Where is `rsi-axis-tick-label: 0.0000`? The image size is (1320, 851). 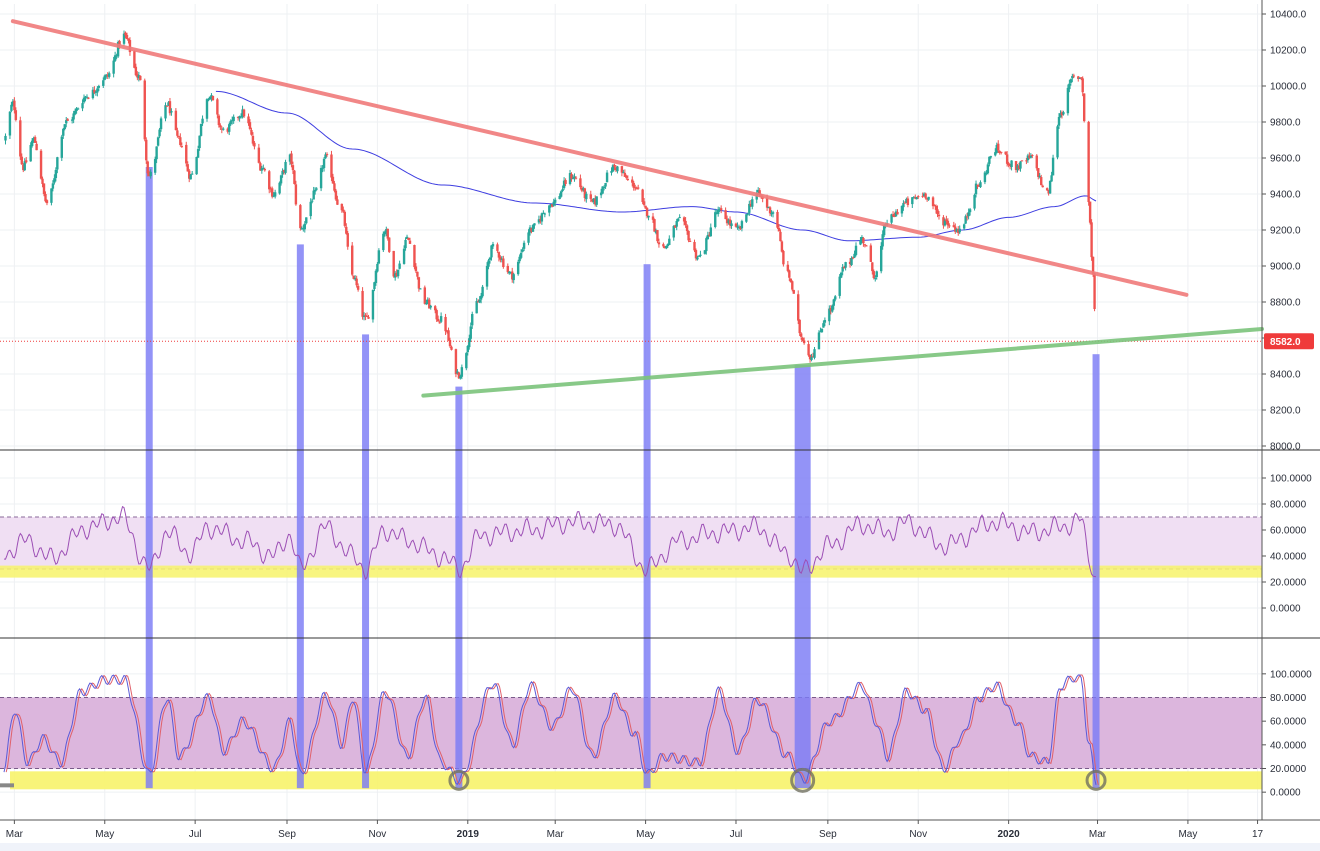 rsi-axis-tick-label: 0.0000 is located at coordinates (1285, 609).